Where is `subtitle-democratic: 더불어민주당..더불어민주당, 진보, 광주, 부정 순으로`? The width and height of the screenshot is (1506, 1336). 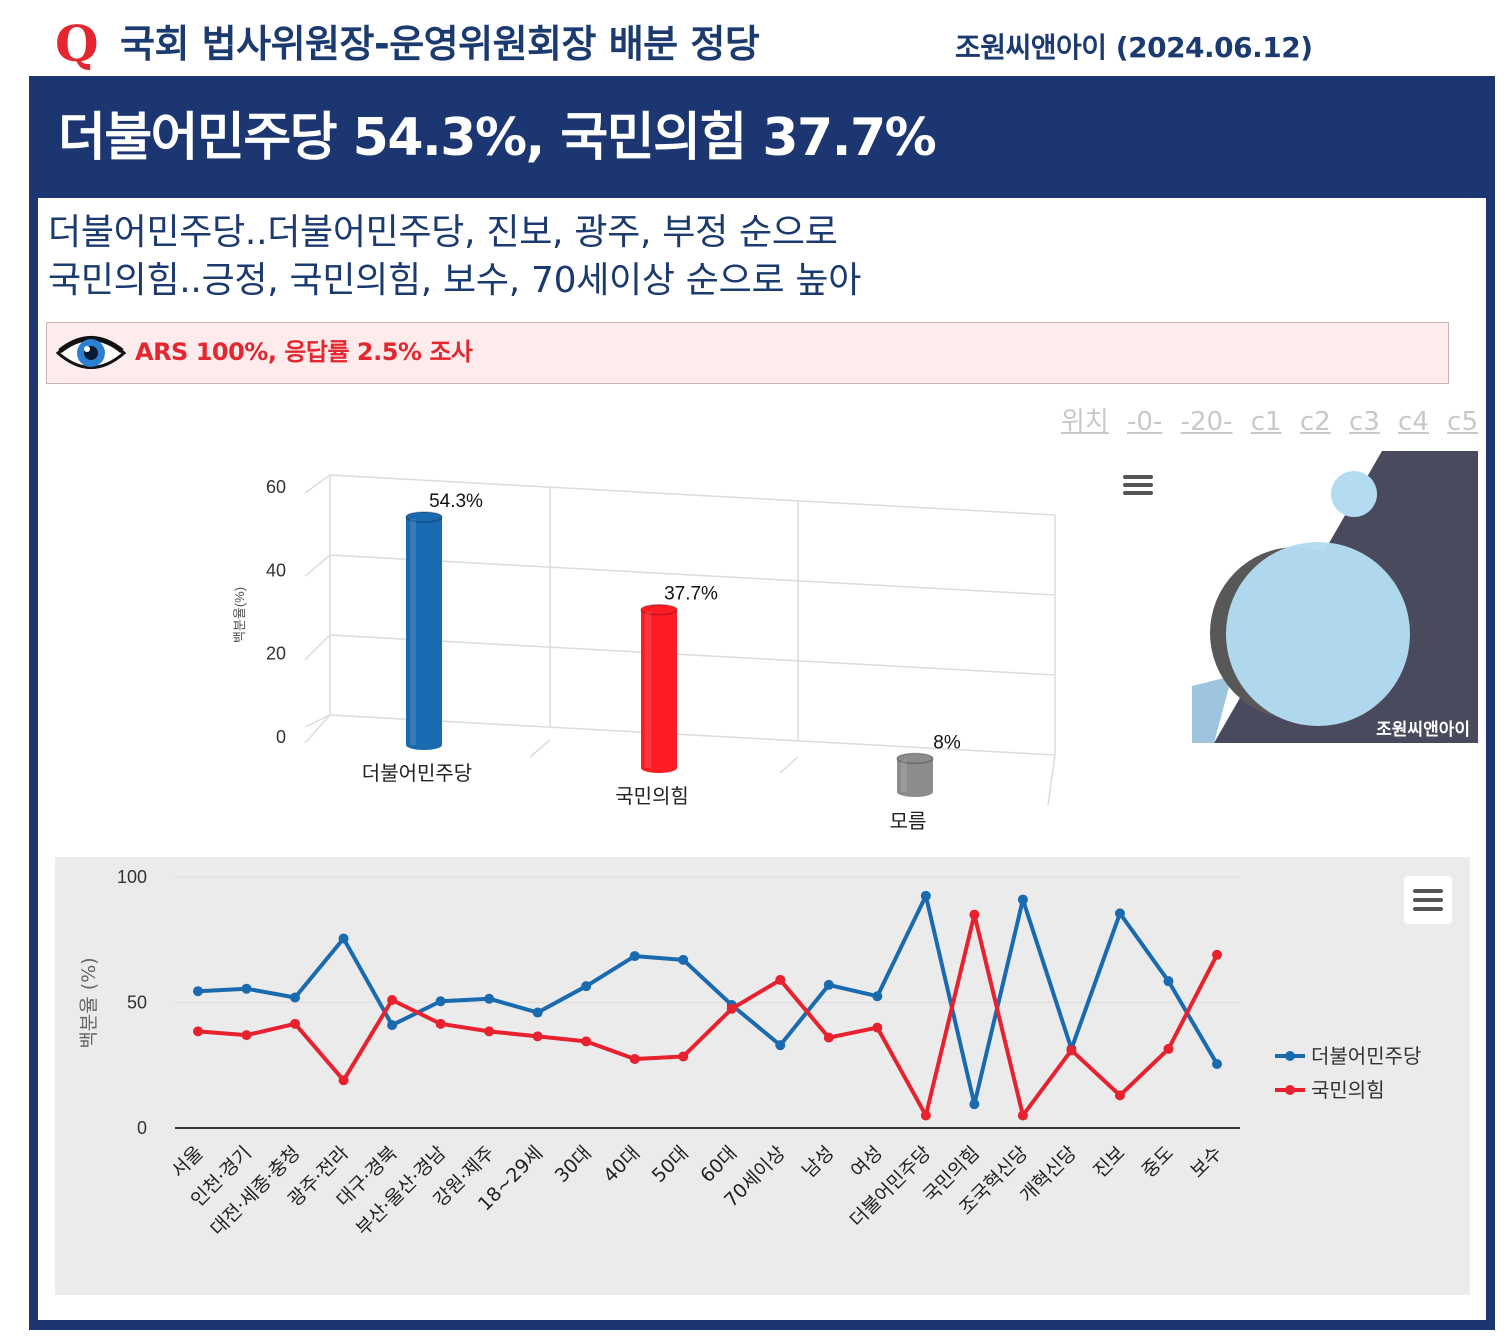
subtitle-democratic: 더불어민주당..더불어민주당, 진보, 광주, 부정 순으로 is located at coordinates (443, 232).